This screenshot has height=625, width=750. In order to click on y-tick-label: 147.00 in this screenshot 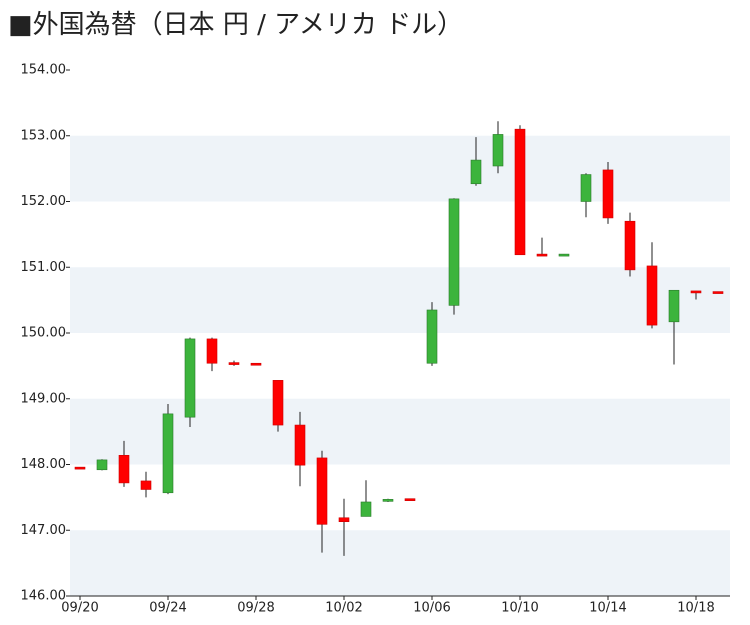, I will do `click(44, 530)`.